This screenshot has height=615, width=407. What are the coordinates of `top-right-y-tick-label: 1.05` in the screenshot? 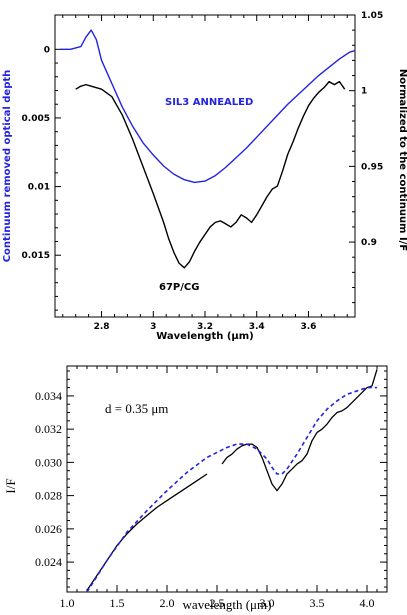 It's located at (372, 16).